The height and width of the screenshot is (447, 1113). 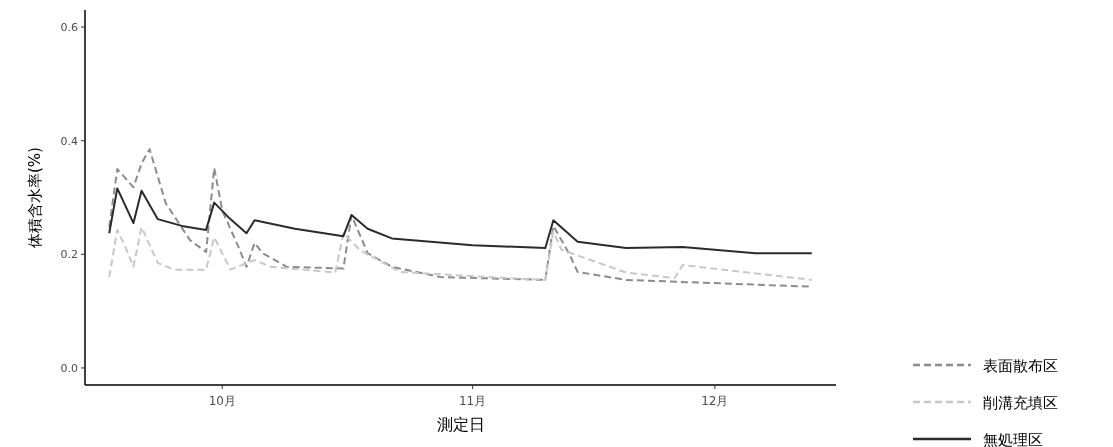 What do you see at coordinates (1013, 439) in the screenshot?
I see `legend-label: 無処理区` at bounding box center [1013, 439].